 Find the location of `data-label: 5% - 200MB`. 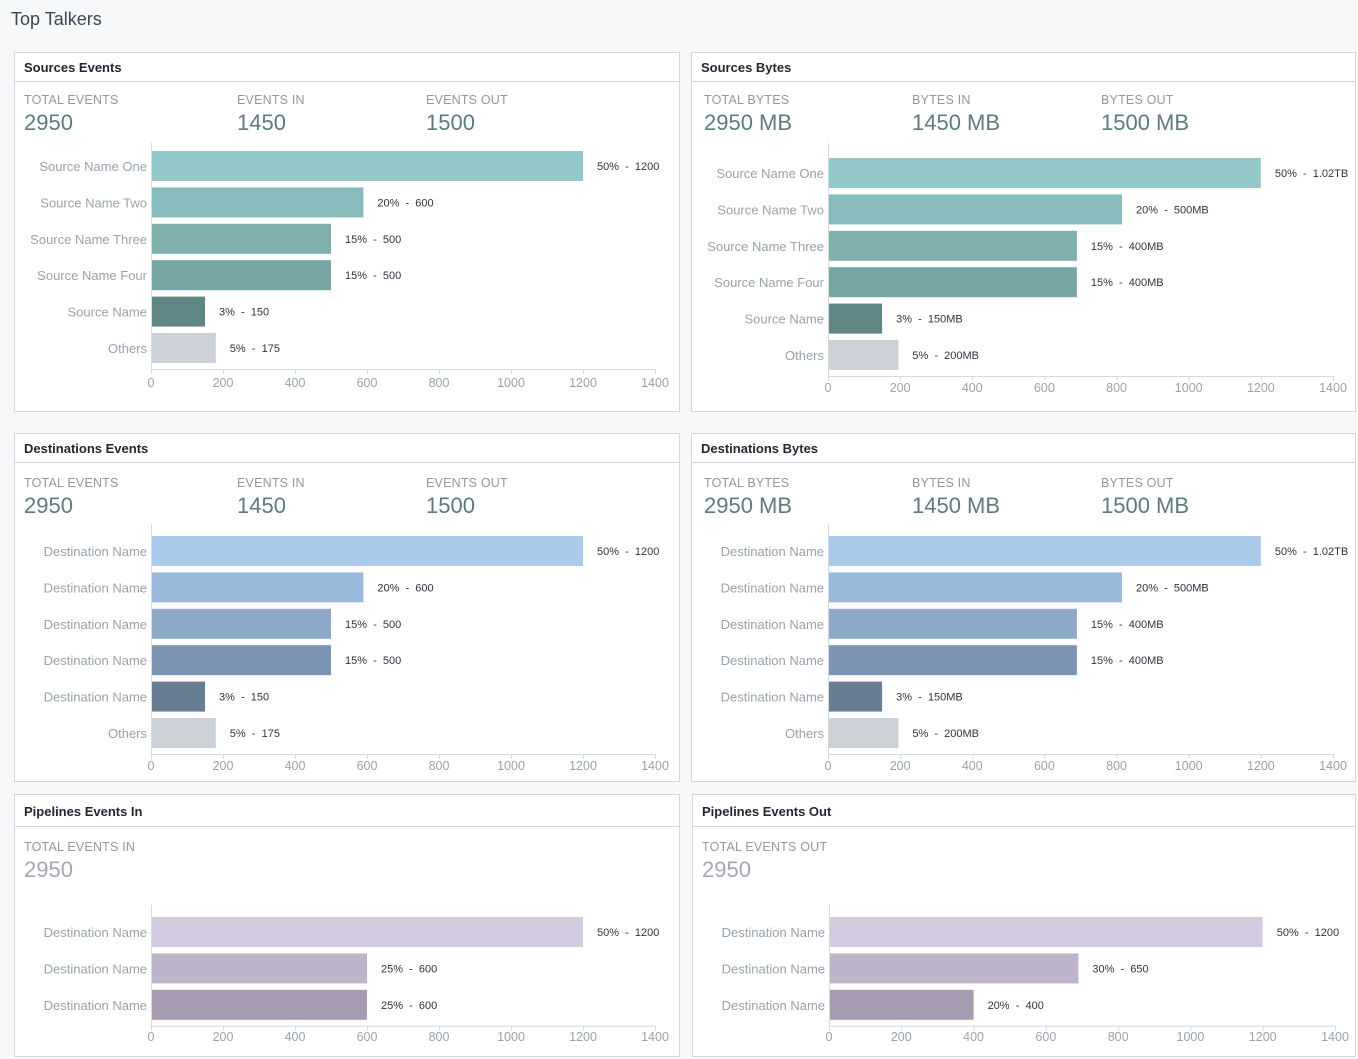

data-label: 5% - 200MB is located at coordinates (945, 734).